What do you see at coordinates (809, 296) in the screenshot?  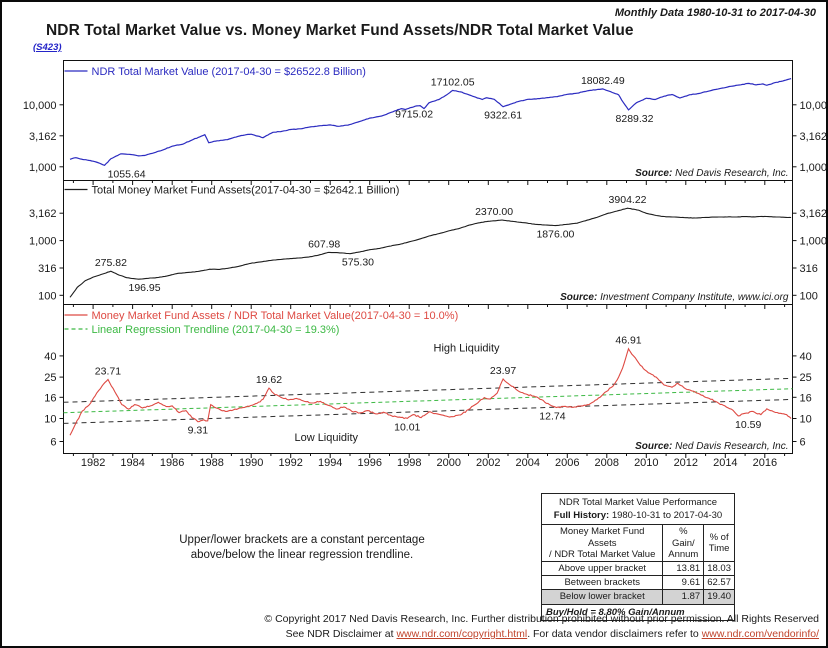 I see `y-axis-label-right: 100` at bounding box center [809, 296].